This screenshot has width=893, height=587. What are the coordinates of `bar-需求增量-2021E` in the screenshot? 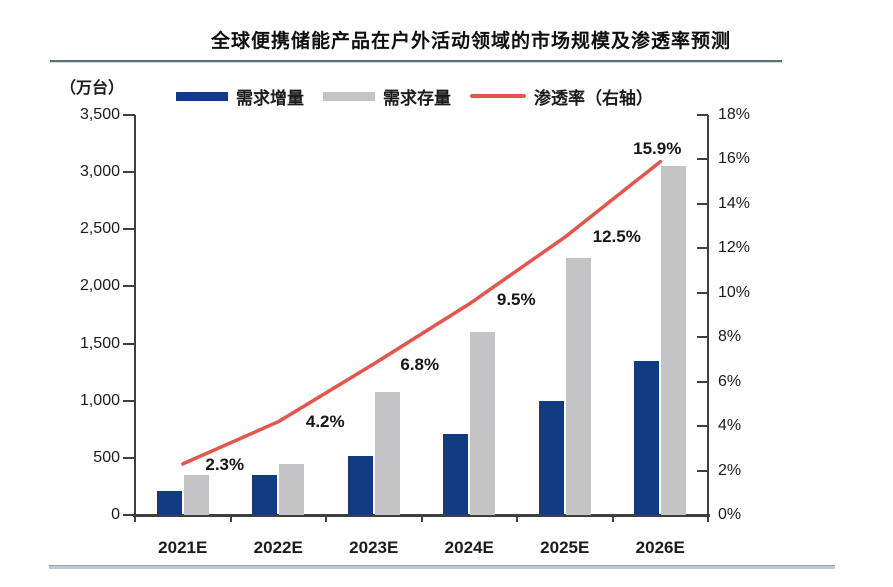 It's located at (169, 503).